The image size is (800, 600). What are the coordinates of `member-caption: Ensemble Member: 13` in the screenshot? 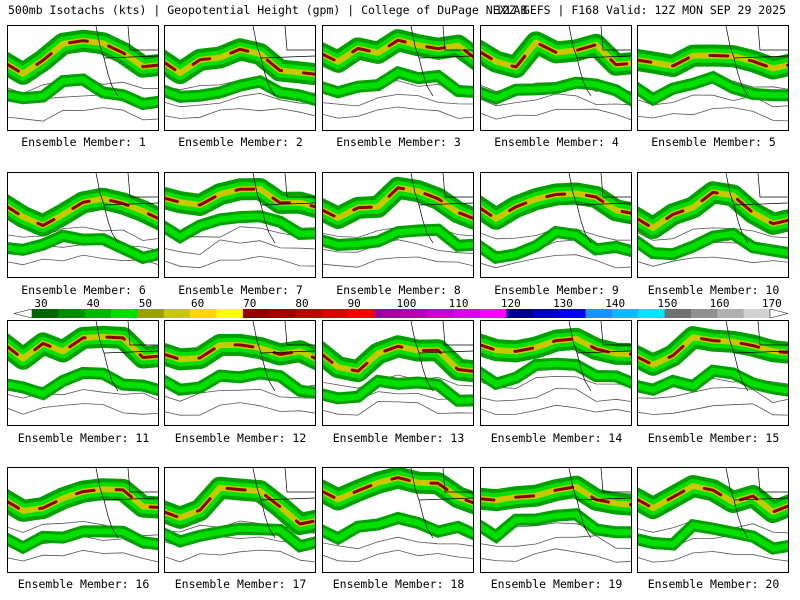 It's located at (398, 438).